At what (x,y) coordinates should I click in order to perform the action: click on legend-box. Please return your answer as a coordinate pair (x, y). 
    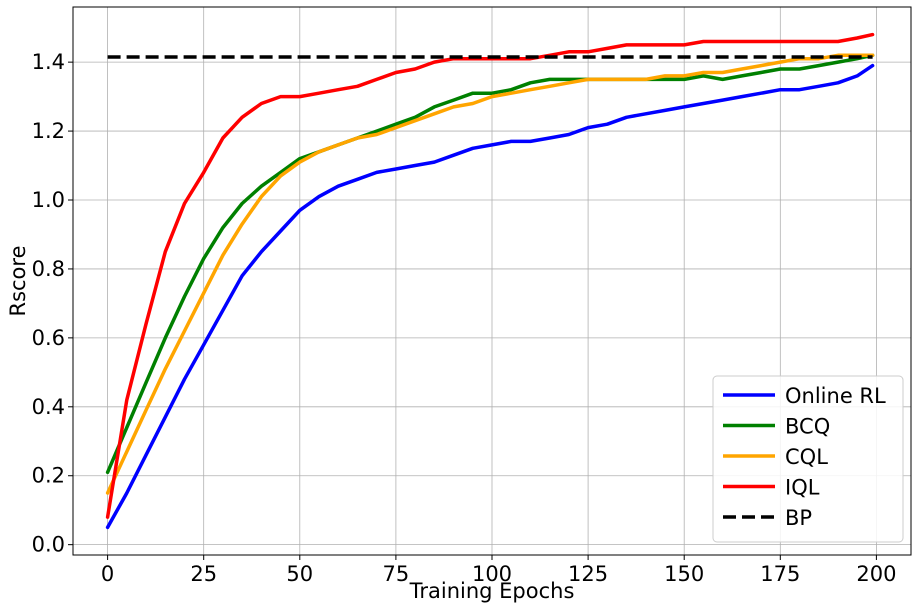
    Looking at the image, I should click on (808, 459).